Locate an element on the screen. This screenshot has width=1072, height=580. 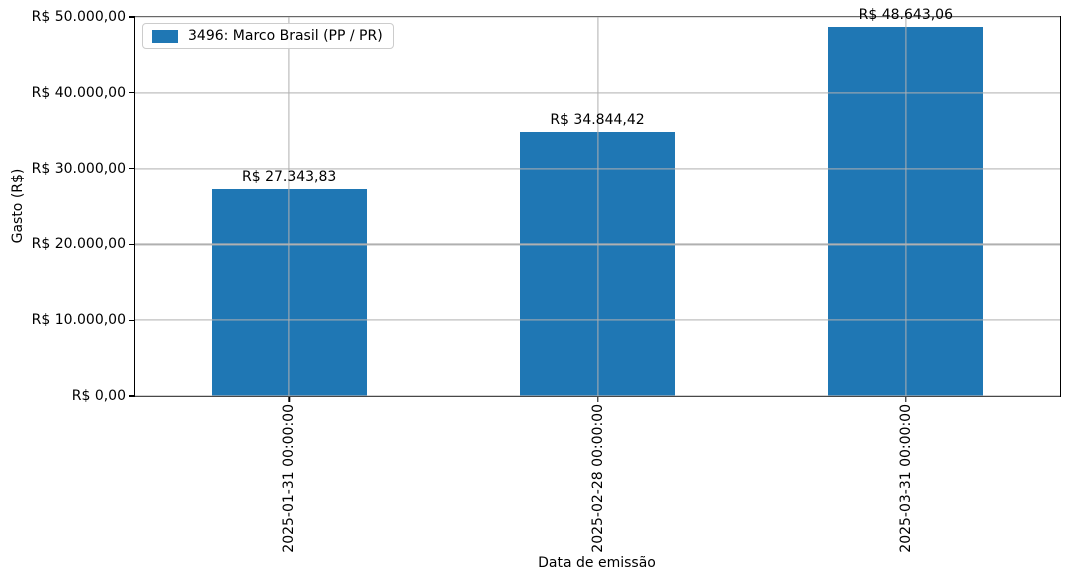
bar-value-label: R$ 34.844,42 is located at coordinates (597, 119).